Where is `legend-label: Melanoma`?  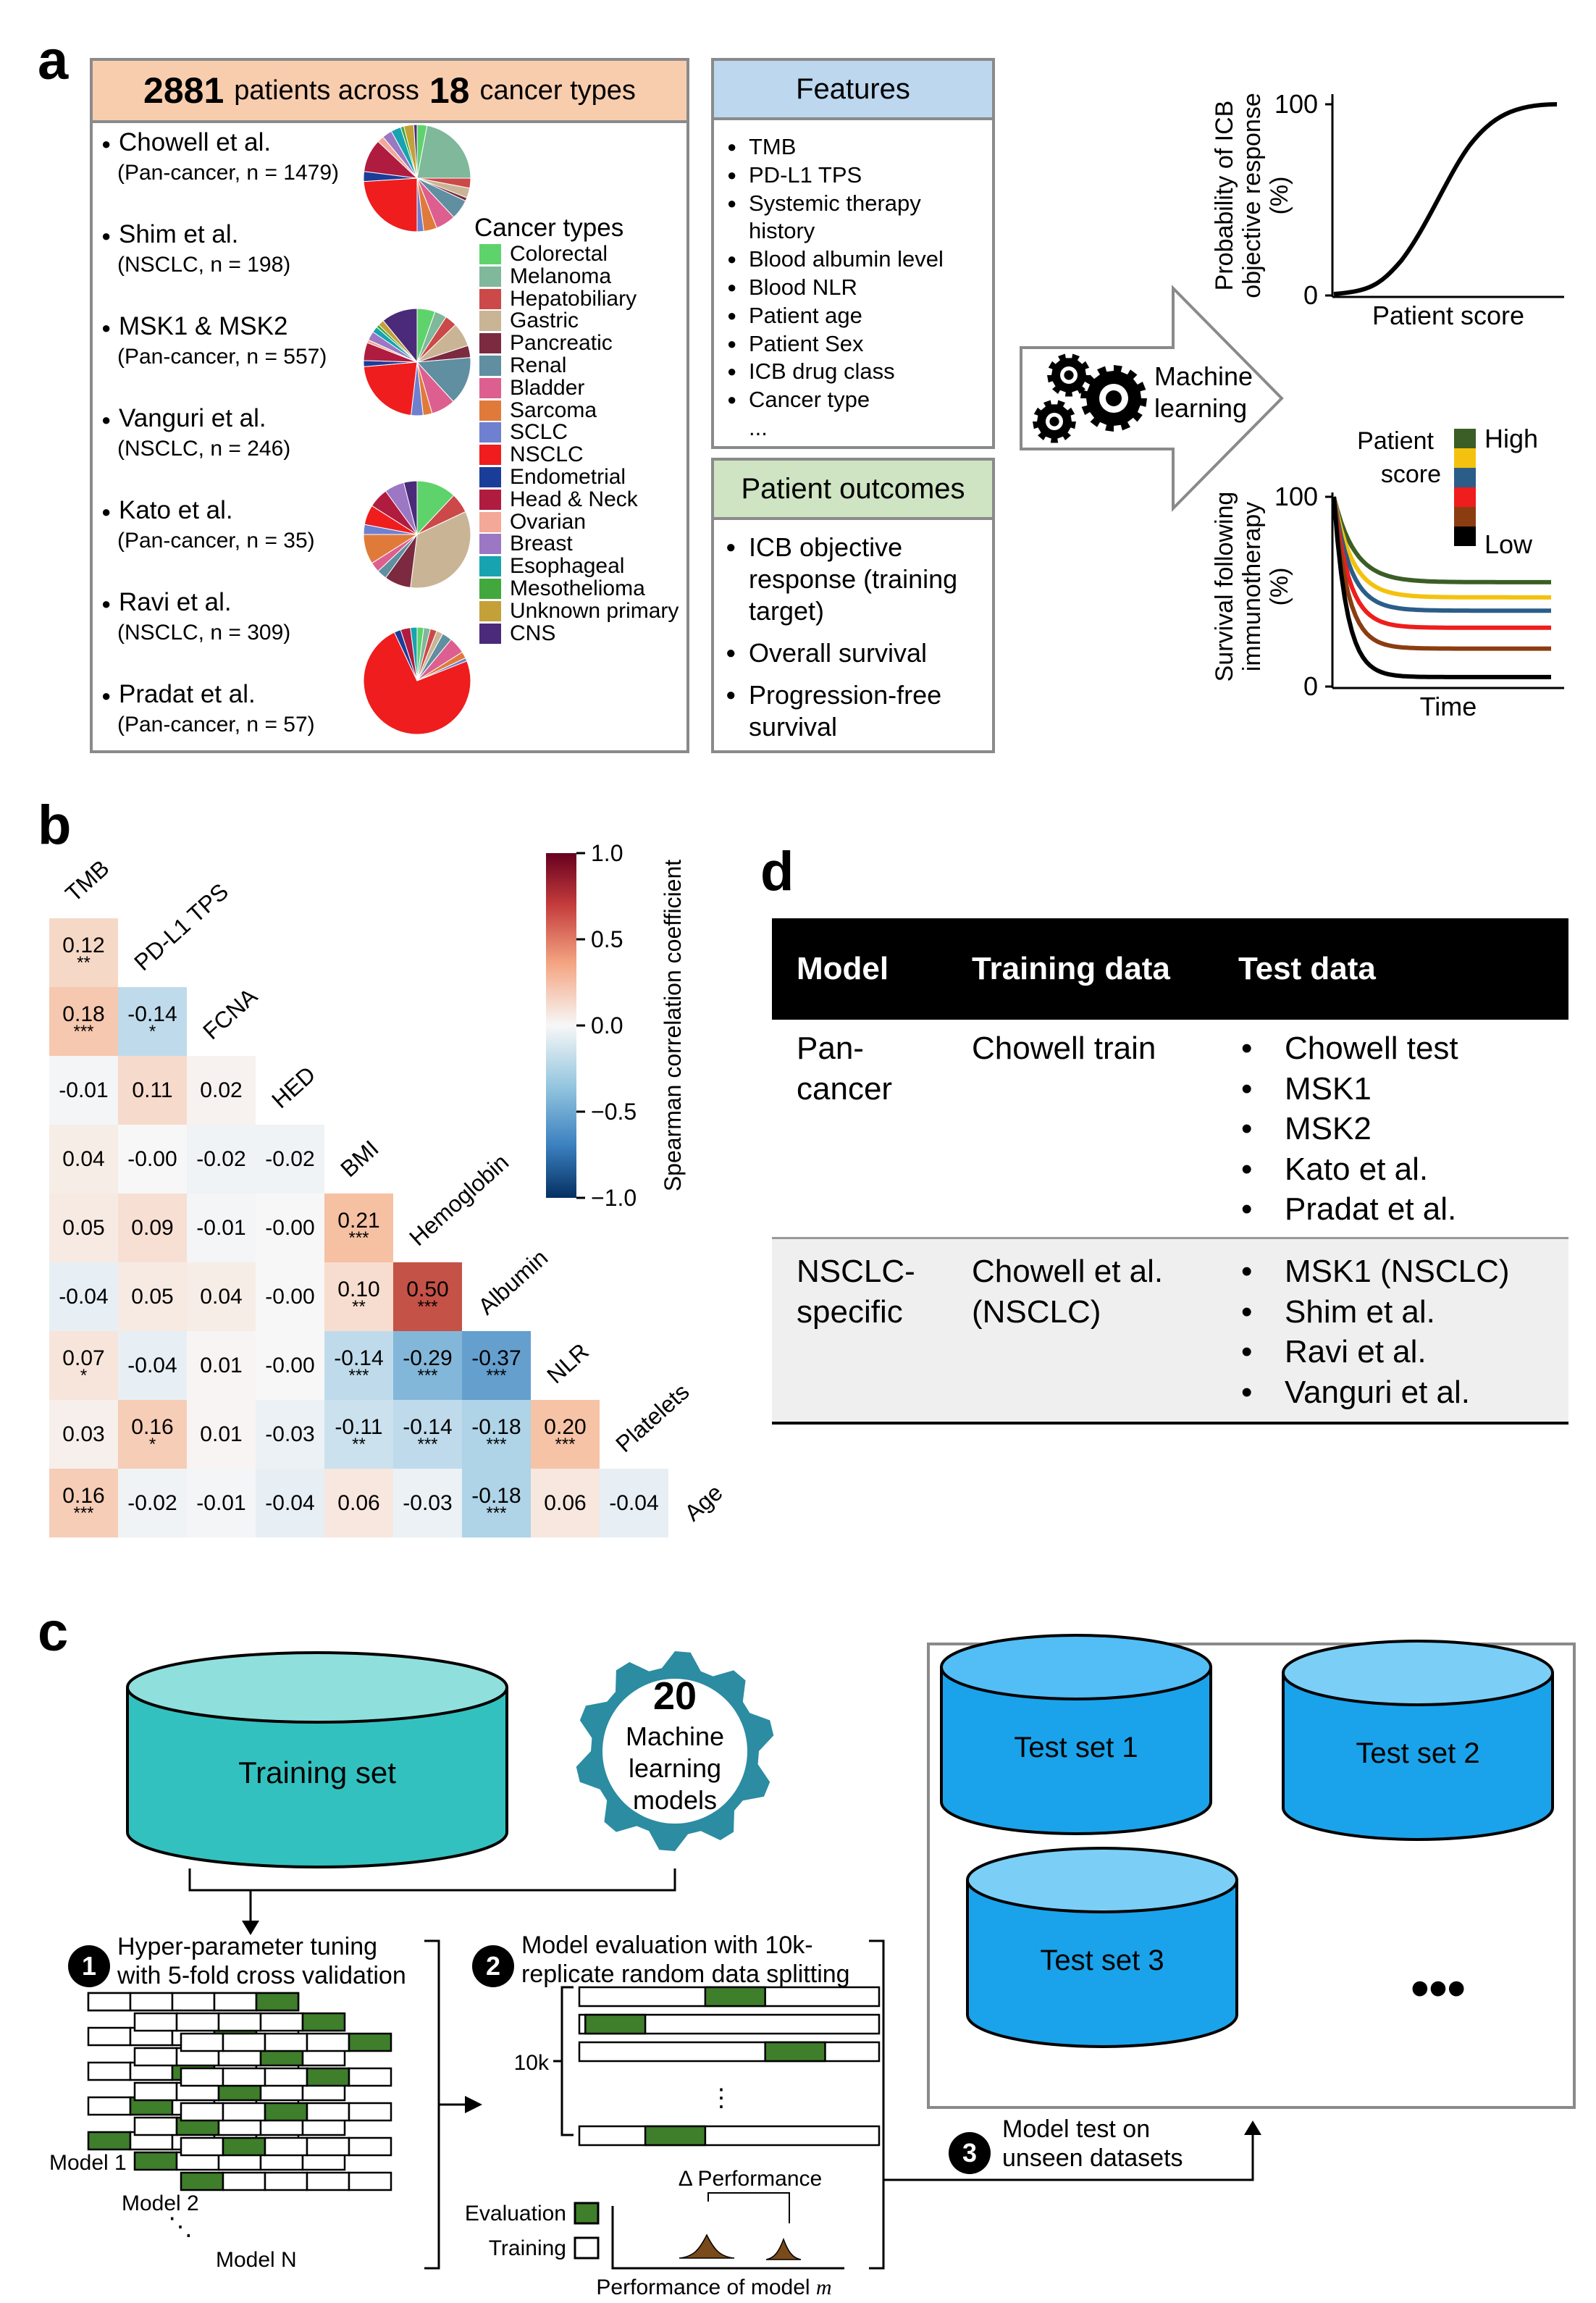 legend-label: Melanoma is located at coordinates (561, 276).